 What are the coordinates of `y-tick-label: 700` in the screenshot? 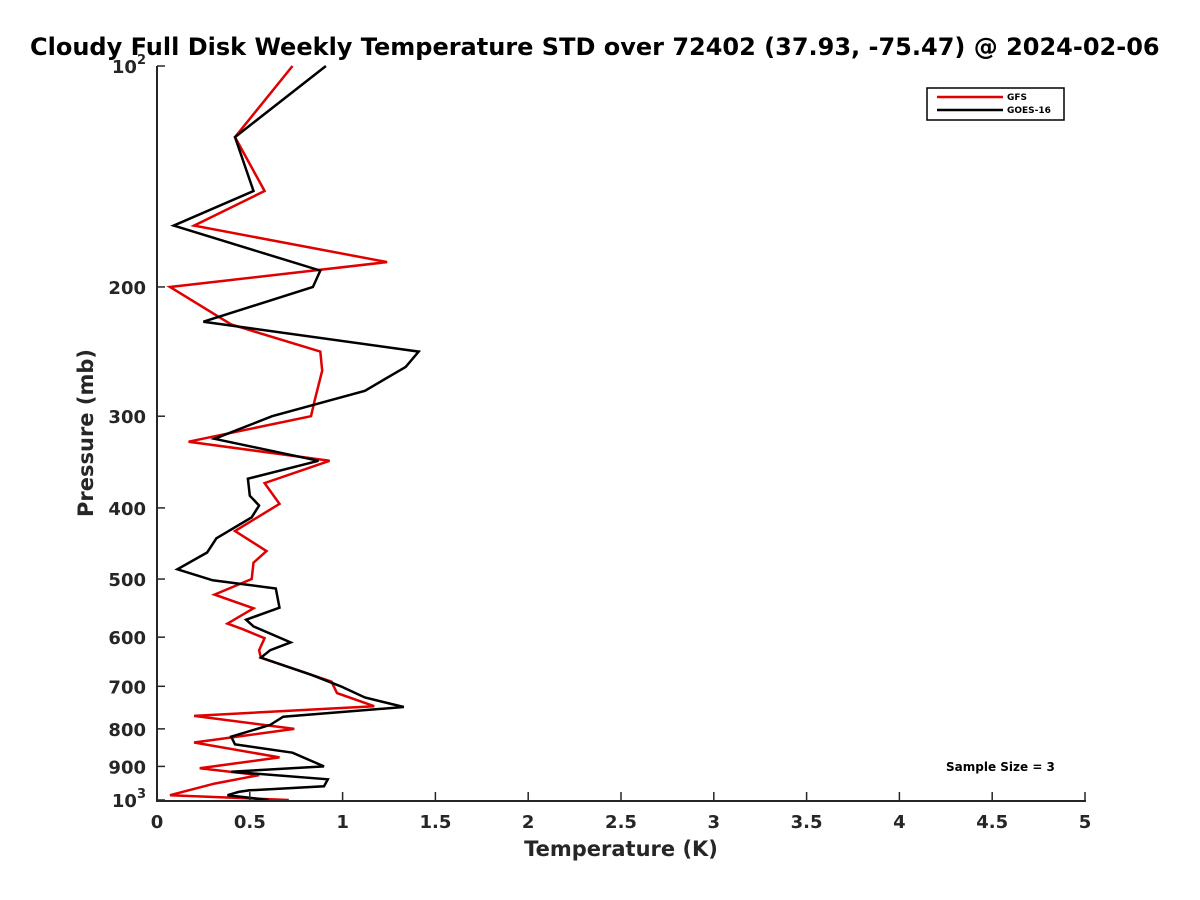 It's located at (127, 687).